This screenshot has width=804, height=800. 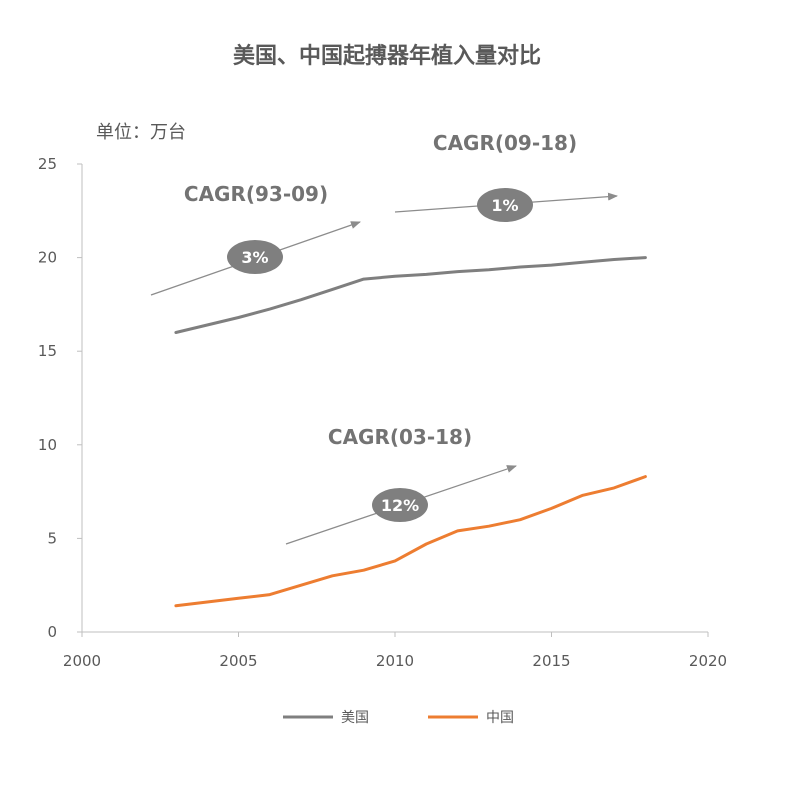 What do you see at coordinates (47, 258) in the screenshot?
I see `y-tick-label: 20` at bounding box center [47, 258].